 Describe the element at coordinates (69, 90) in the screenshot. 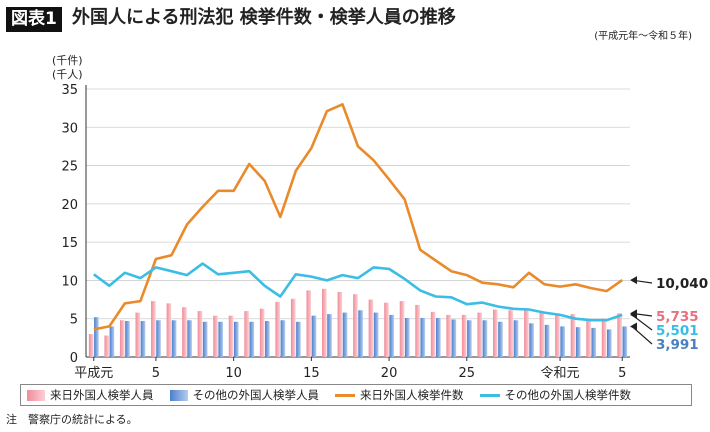

I see `y-tick-label-35: 35` at that location.